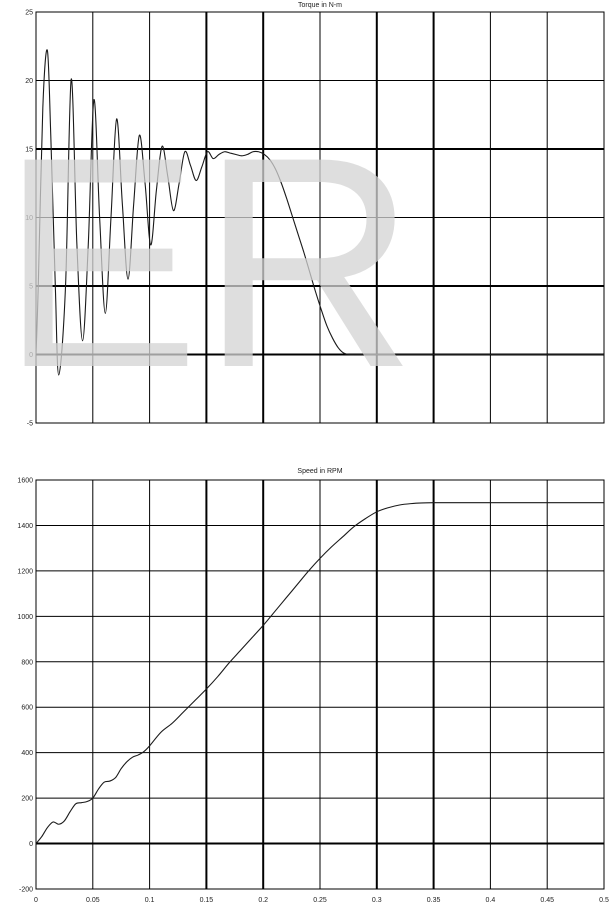 Image resolution: width=613 pixels, height=905 pixels. Describe the element at coordinates (93, 900) in the screenshot. I see `speed-x-tick-label: 0.05` at that location.